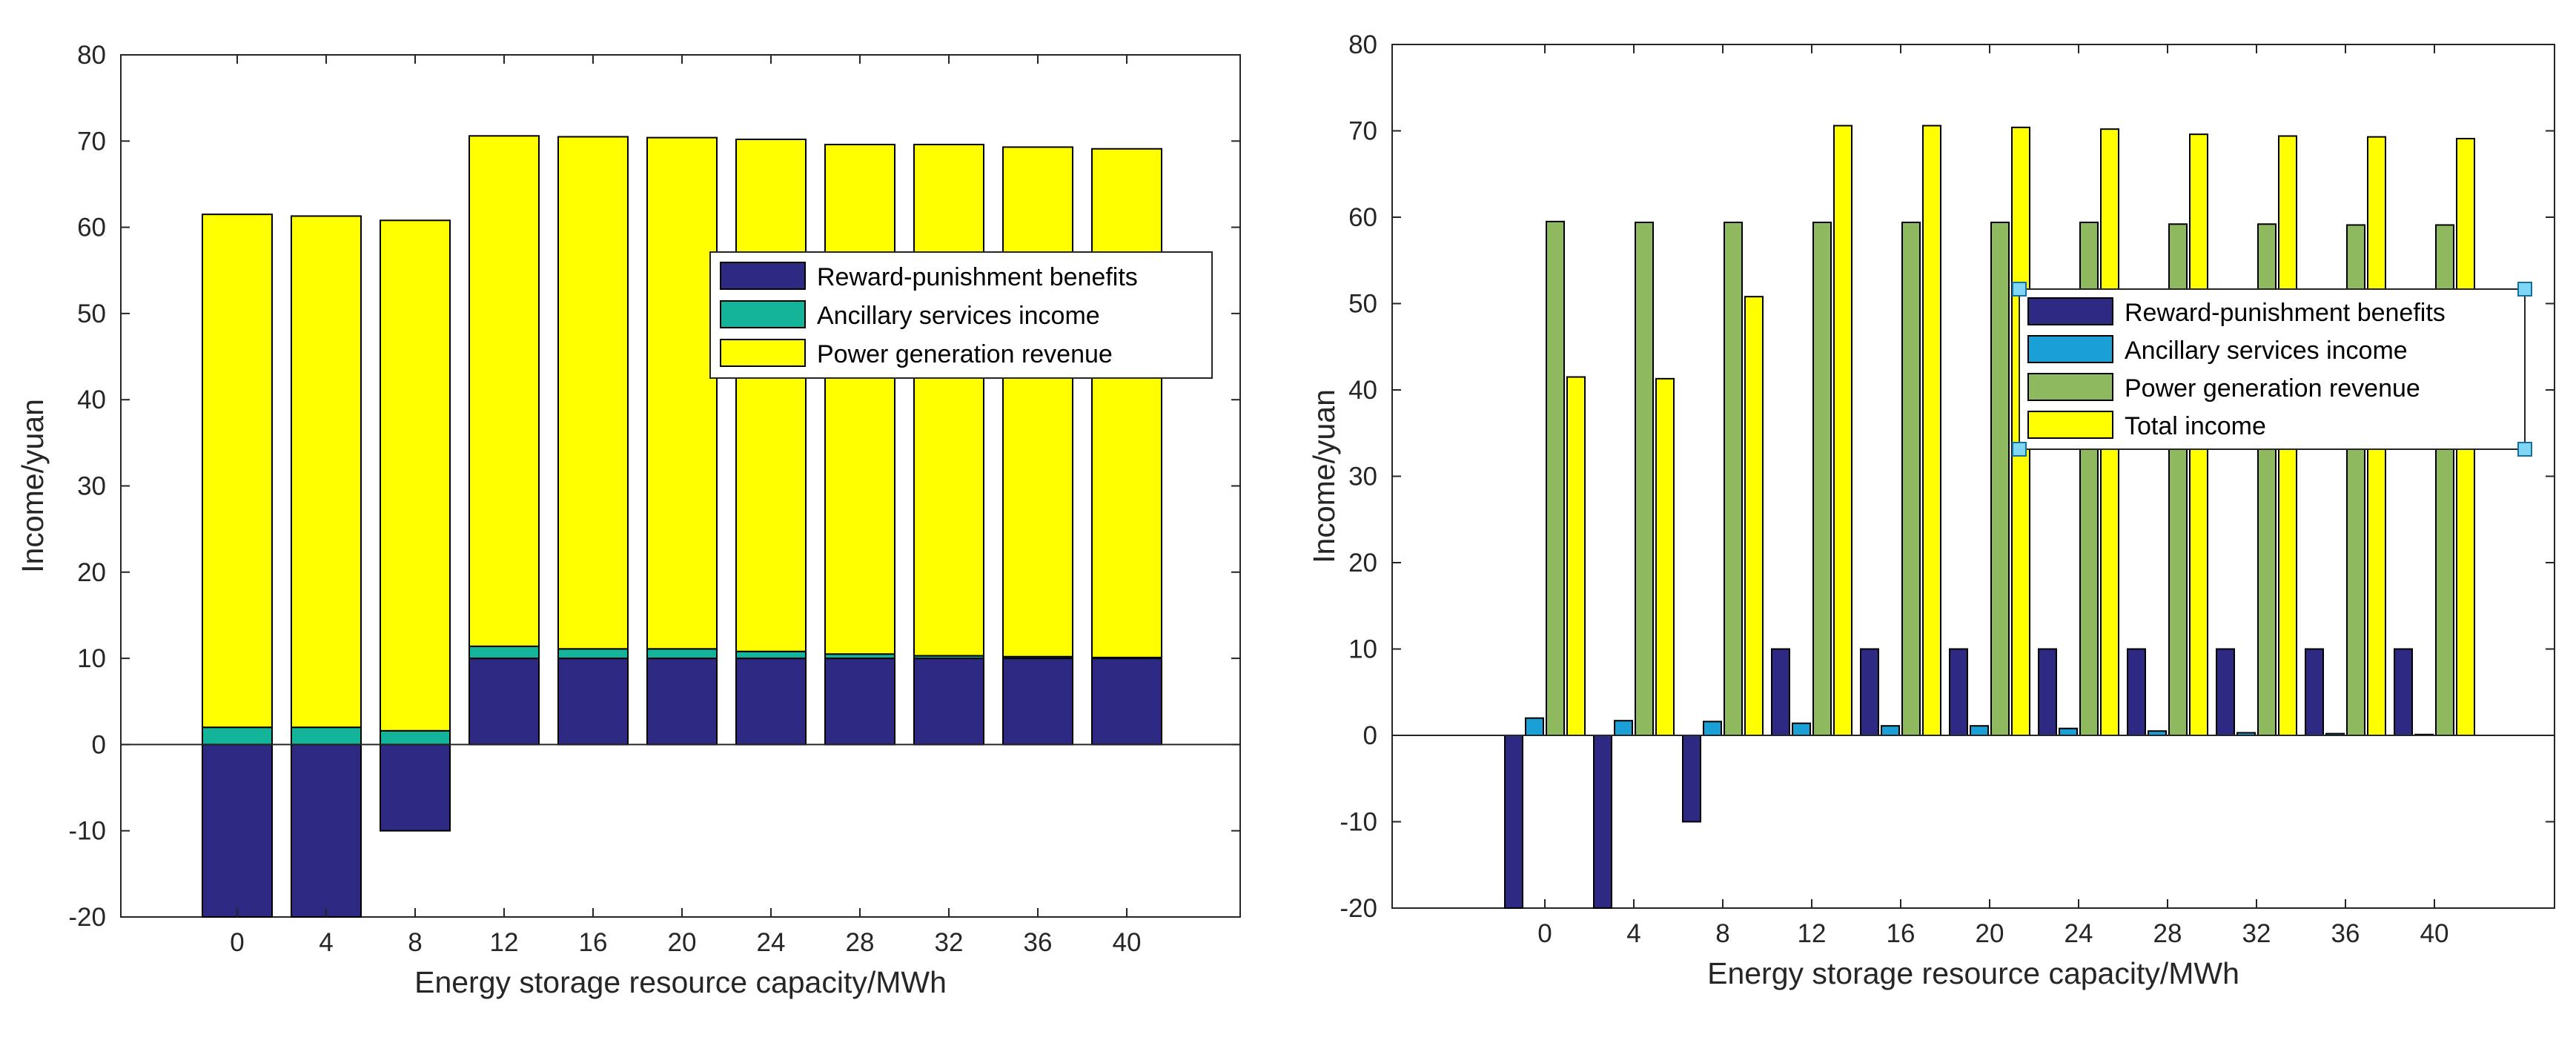 This screenshot has height=1043, width=2576. Describe the element at coordinates (87, 831) in the screenshot. I see `y-tick-label: -10` at that location.